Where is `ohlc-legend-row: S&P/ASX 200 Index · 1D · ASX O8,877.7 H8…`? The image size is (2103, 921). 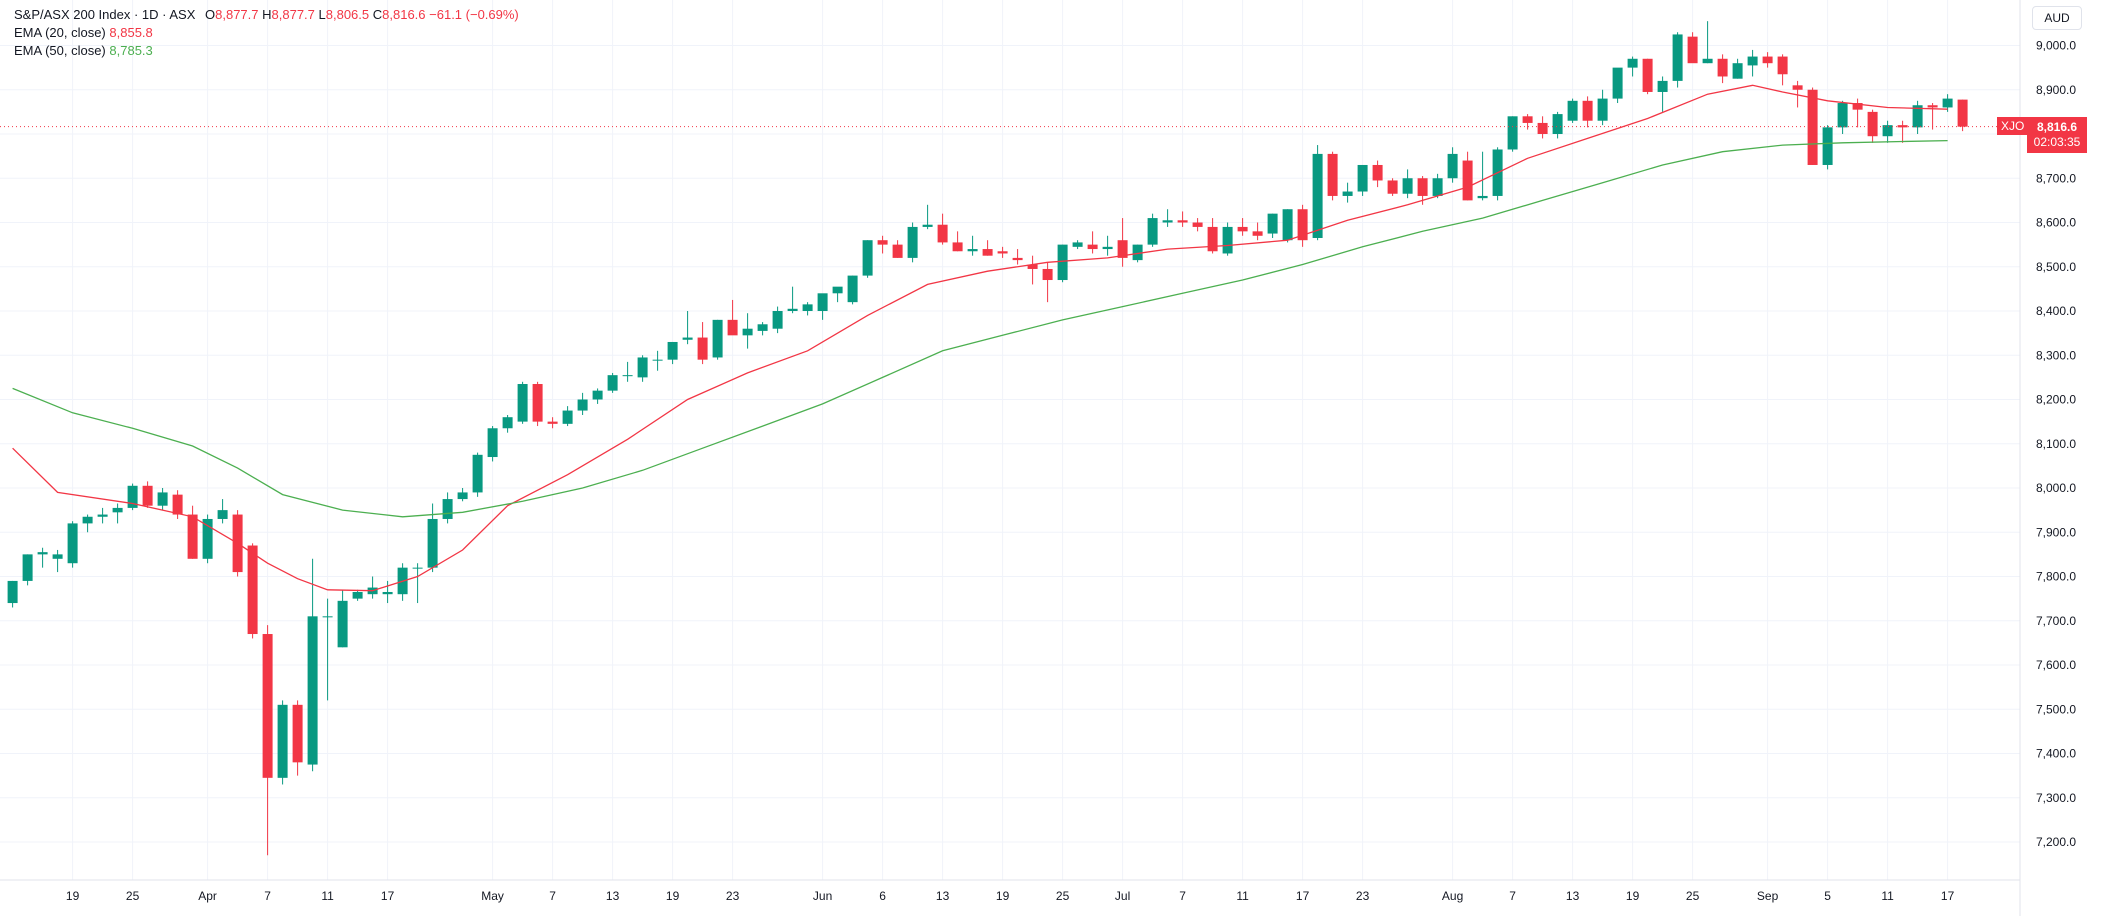
ohlc-legend-row: S&P/ASX 200 Index · 1D · ASX O8,877.7 H8… is located at coordinates (266, 15).